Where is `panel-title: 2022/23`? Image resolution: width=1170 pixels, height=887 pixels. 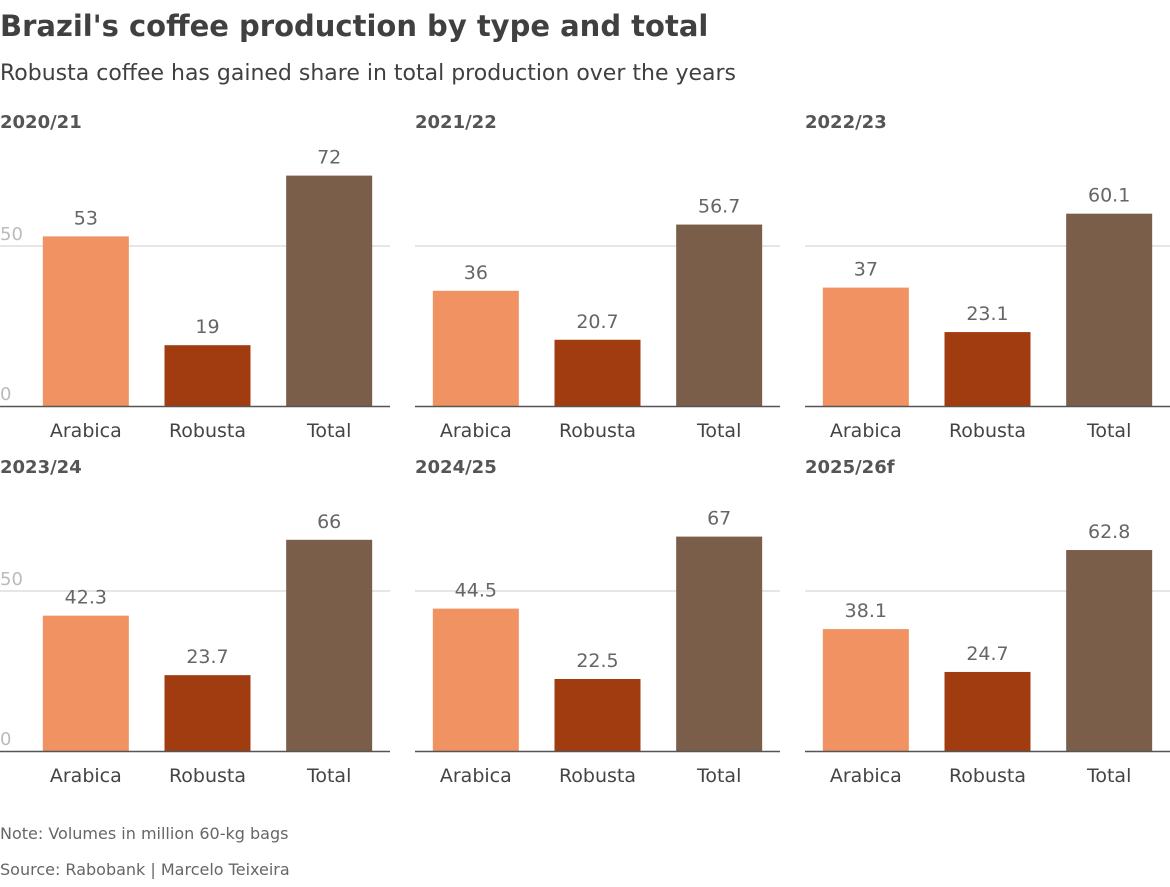 panel-title: 2022/23 is located at coordinates (846, 122).